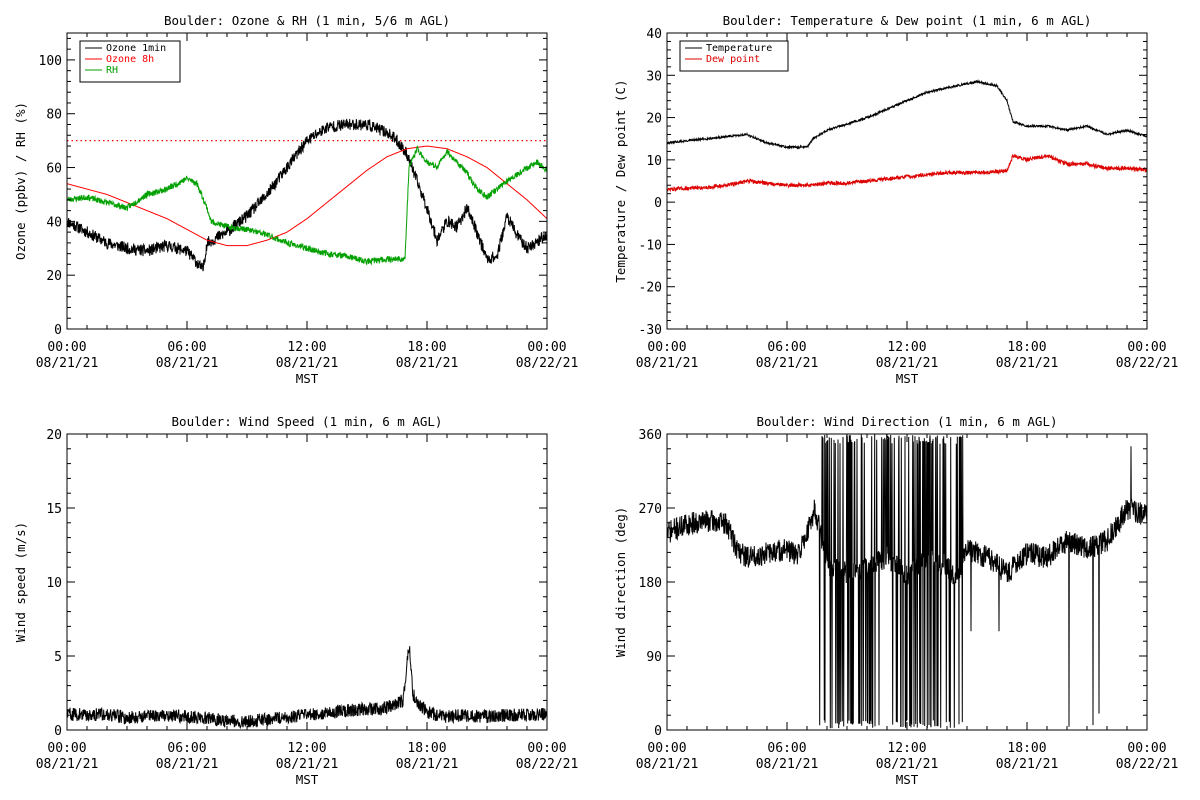 The height and width of the screenshot is (800, 1200). Describe the element at coordinates (733, 59) in the screenshot. I see `legend-entry: Dew point` at that location.